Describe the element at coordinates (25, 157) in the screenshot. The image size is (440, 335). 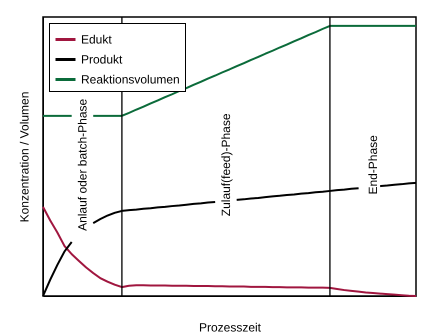
I see `y-axis-title: Konzentration / Volumen` at that location.